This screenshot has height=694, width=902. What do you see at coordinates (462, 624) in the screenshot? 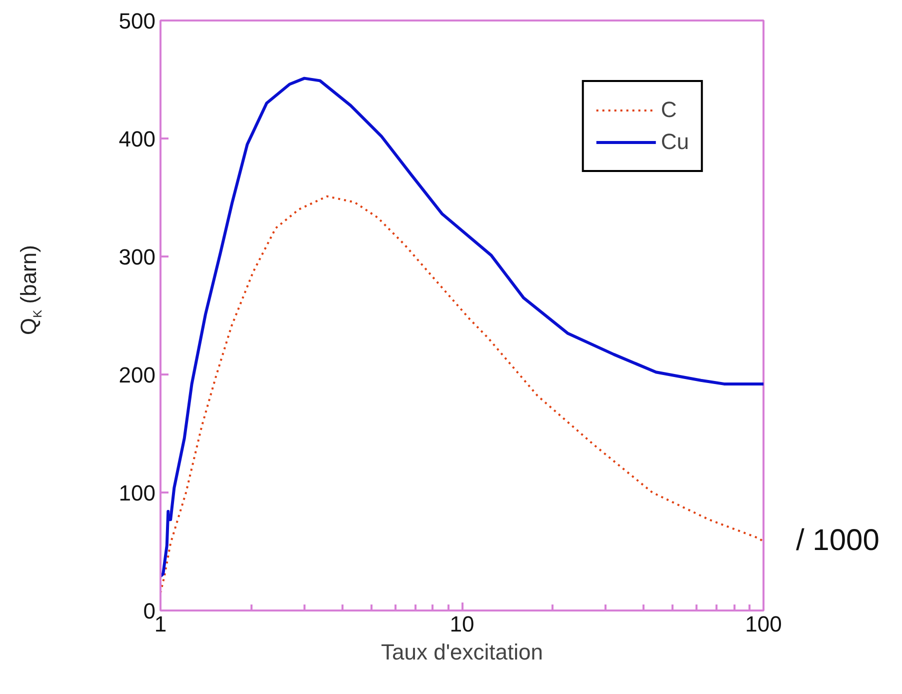
I see `x-tick-label: 10` at bounding box center [462, 624].